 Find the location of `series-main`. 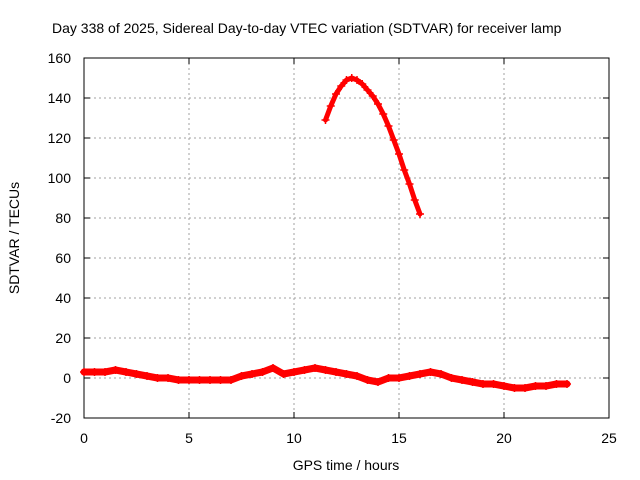

series-main is located at coordinates (325, 378).